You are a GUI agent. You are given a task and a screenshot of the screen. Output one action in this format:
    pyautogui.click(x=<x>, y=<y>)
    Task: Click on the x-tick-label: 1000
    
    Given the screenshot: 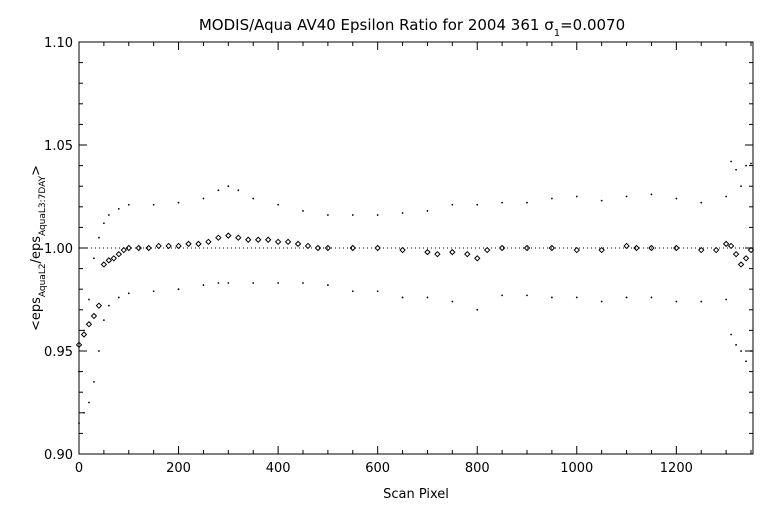 What is the action you would take?
    pyautogui.click(x=576, y=468)
    